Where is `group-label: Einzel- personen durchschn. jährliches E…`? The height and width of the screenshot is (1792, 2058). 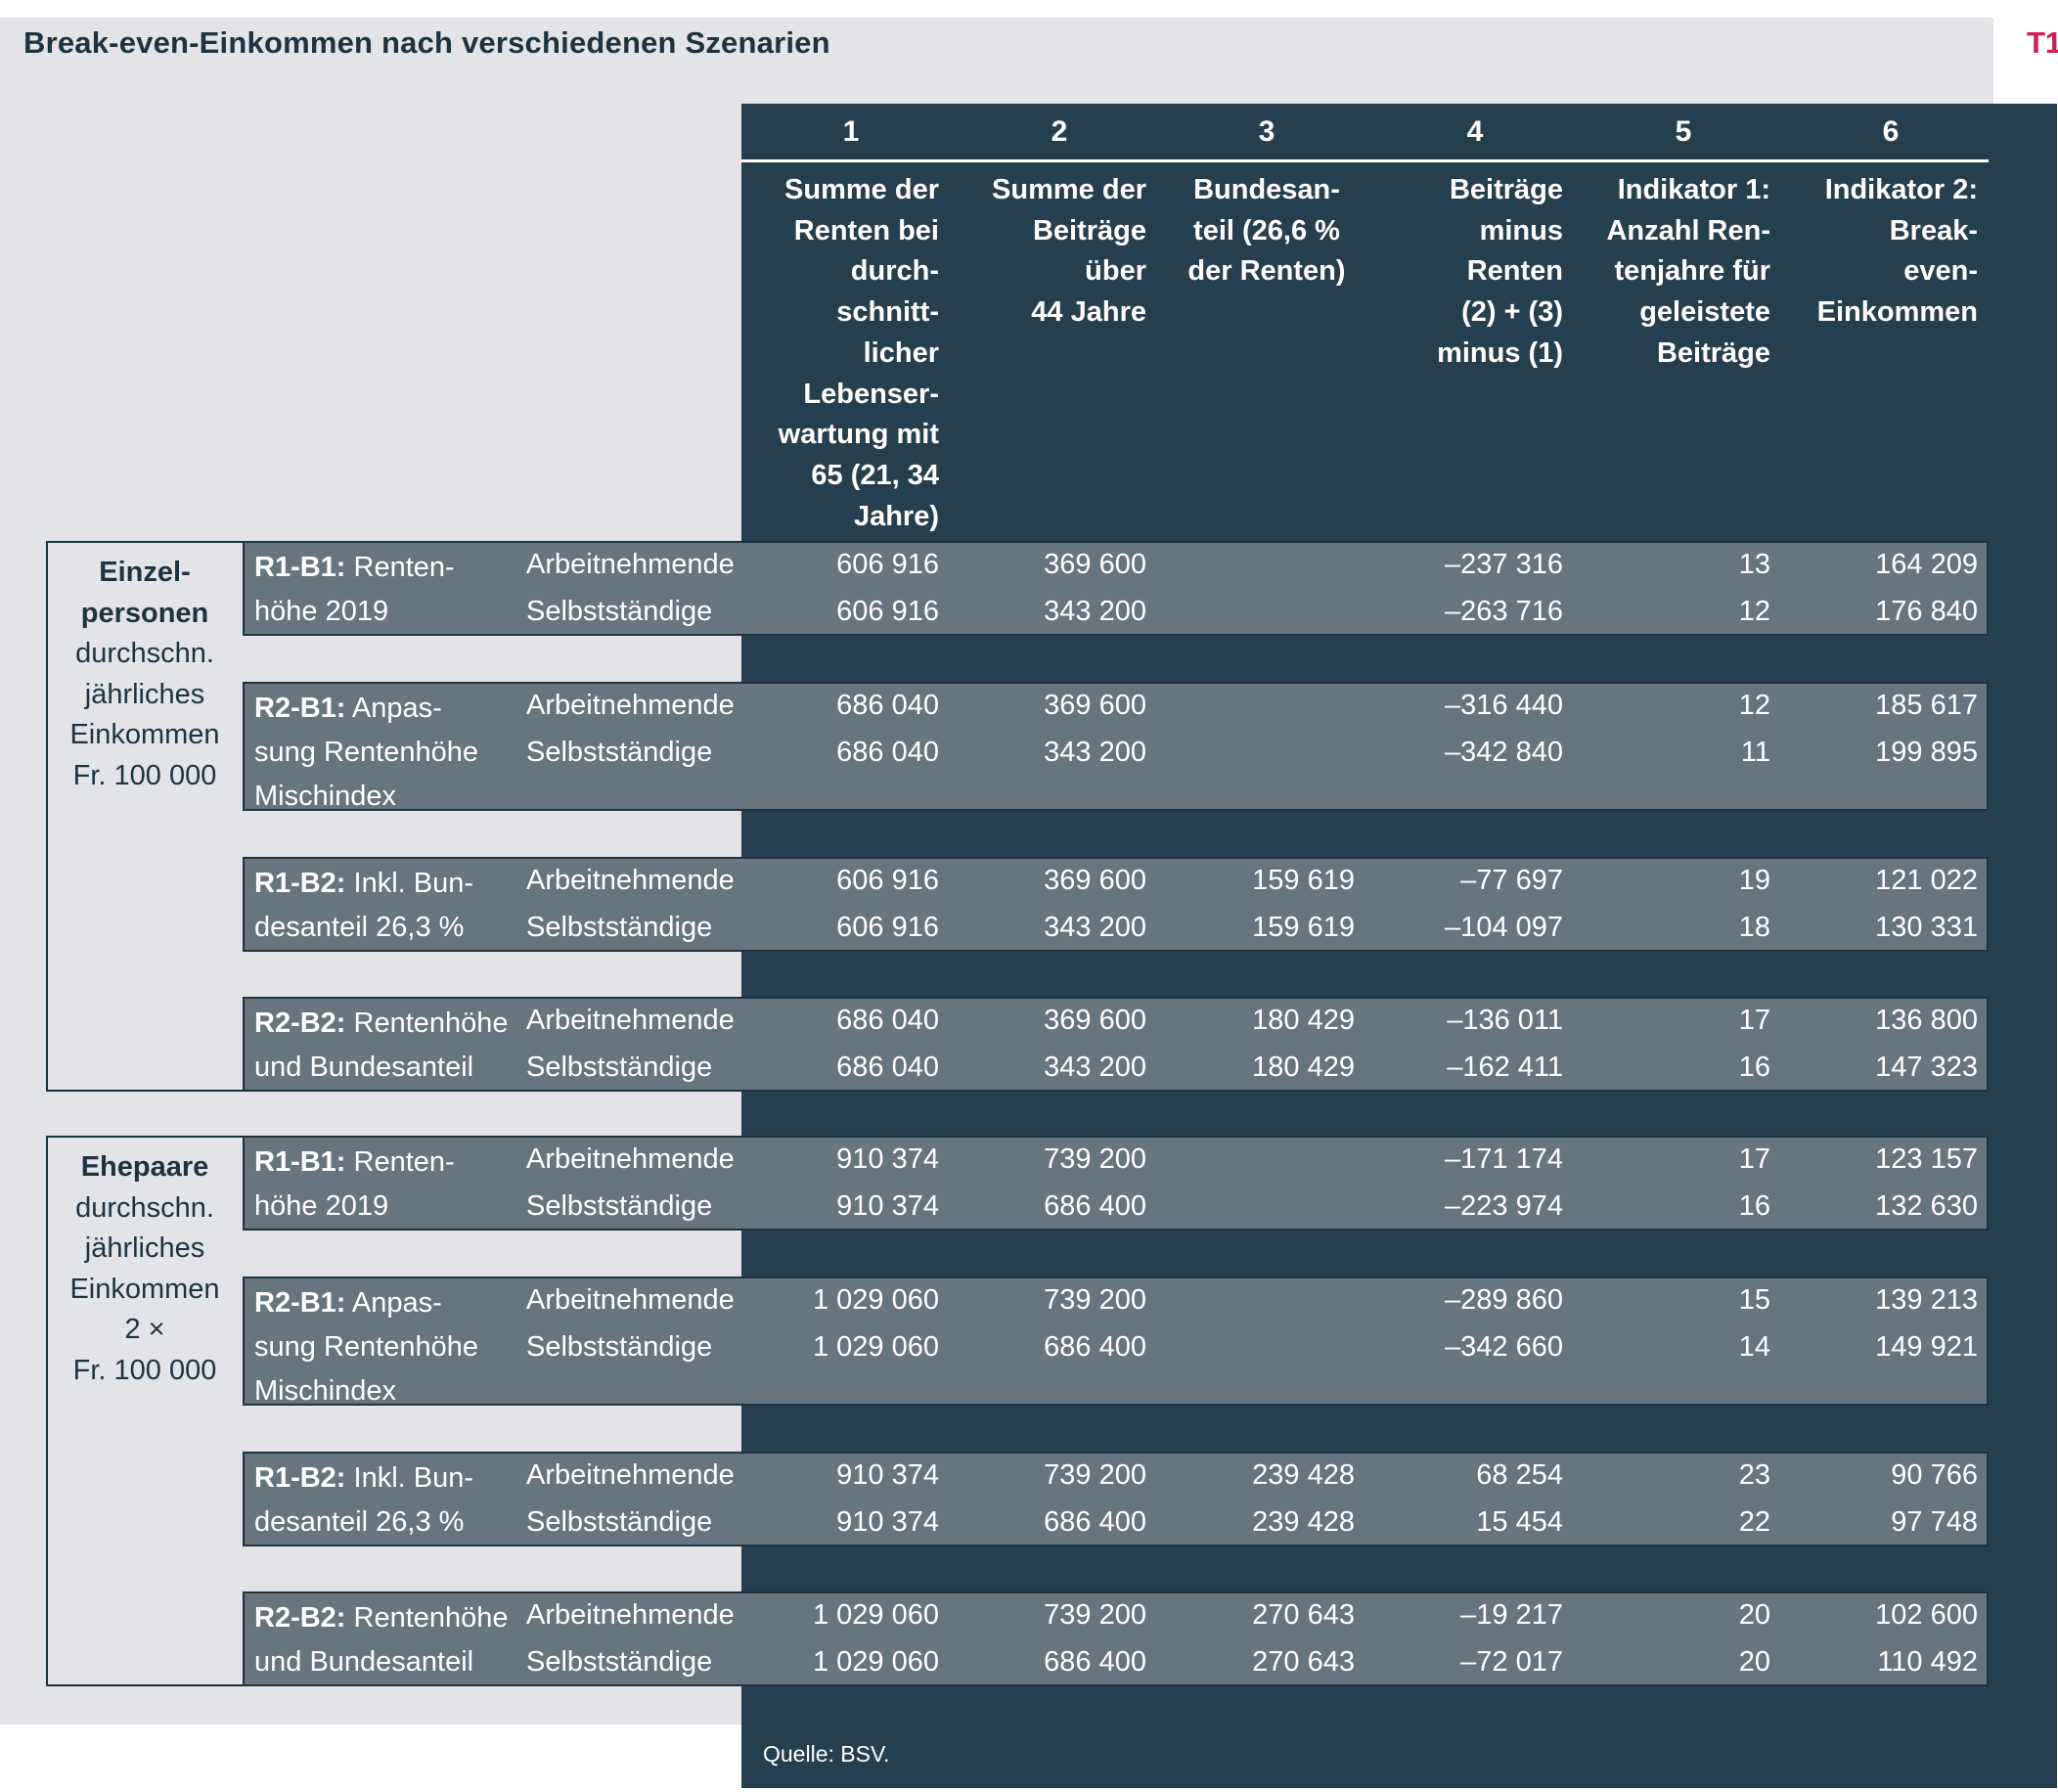 group-label: Einzel- personen durchschn. jährliches E… is located at coordinates (145, 674).